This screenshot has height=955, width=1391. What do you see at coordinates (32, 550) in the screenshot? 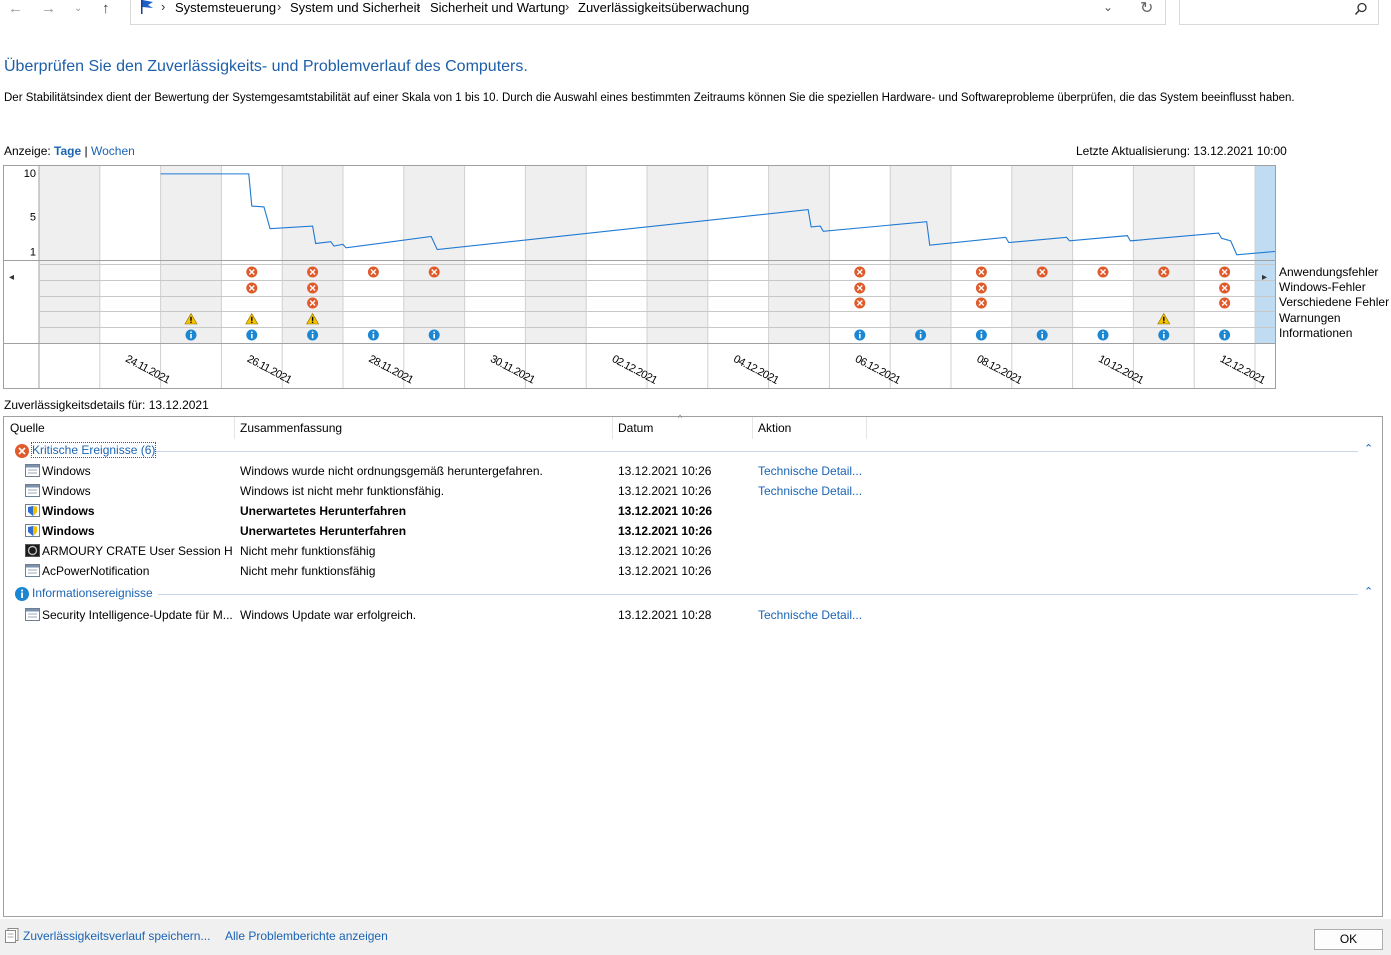
I see `armoury-crate-icon` at bounding box center [32, 550].